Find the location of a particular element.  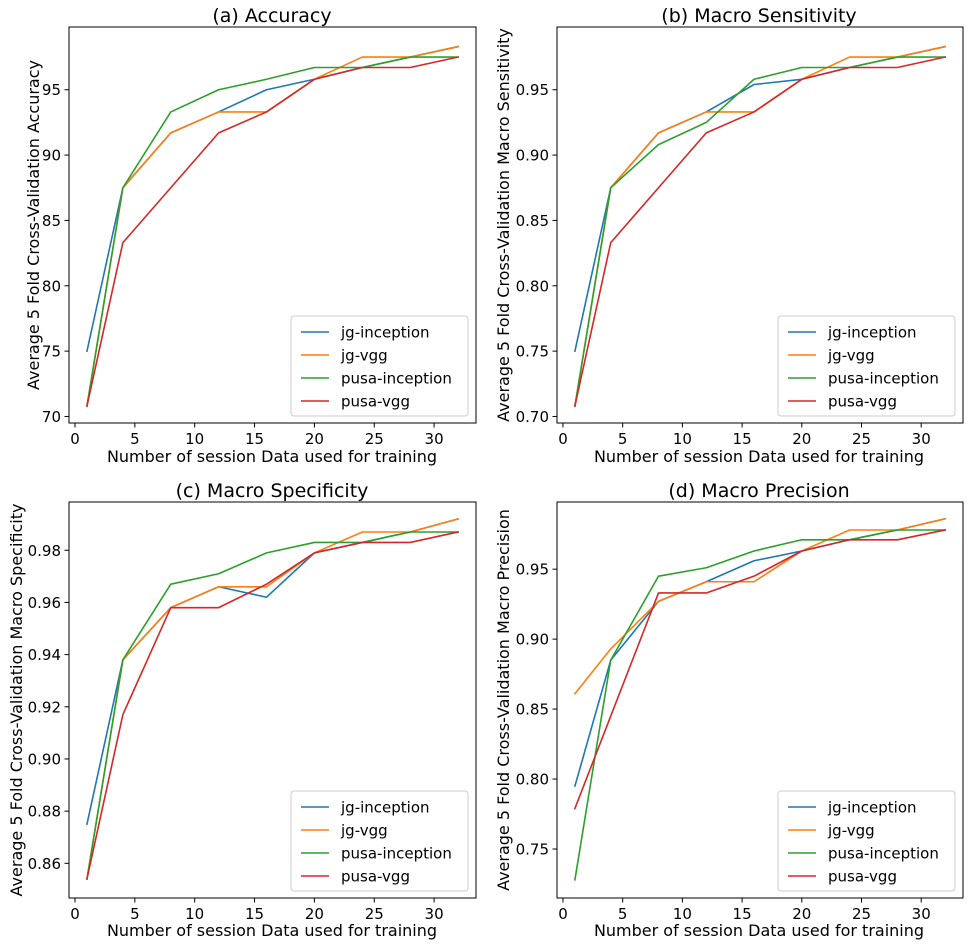

y-tick-label: 0.94 is located at coordinates (44, 655).